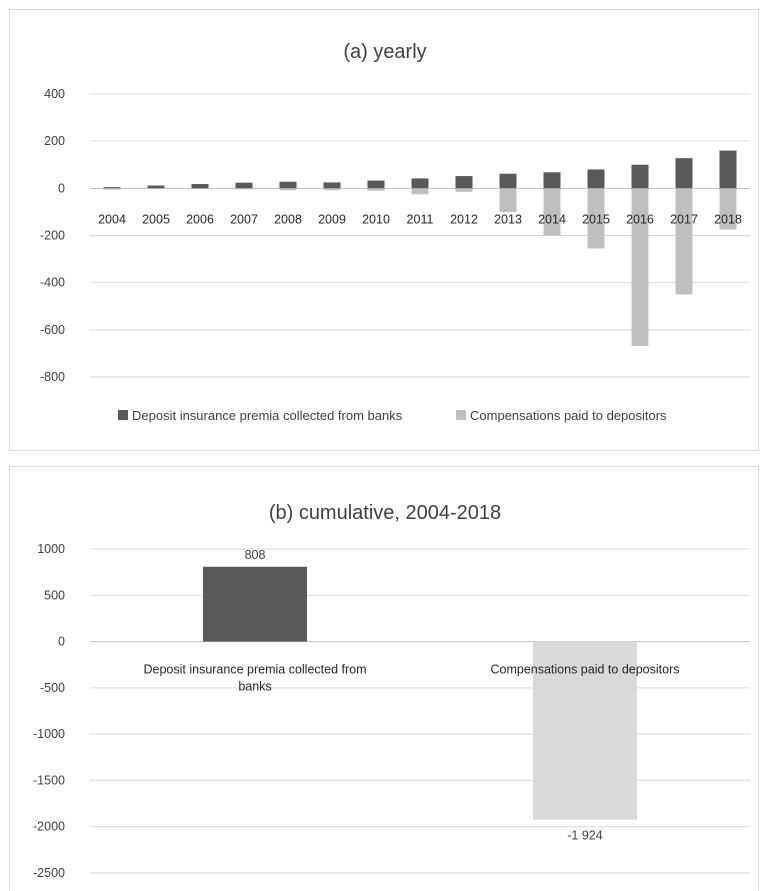 The width and height of the screenshot is (768, 891). Describe the element at coordinates (332, 219) in the screenshot. I see `x-category-label: 2009` at that location.